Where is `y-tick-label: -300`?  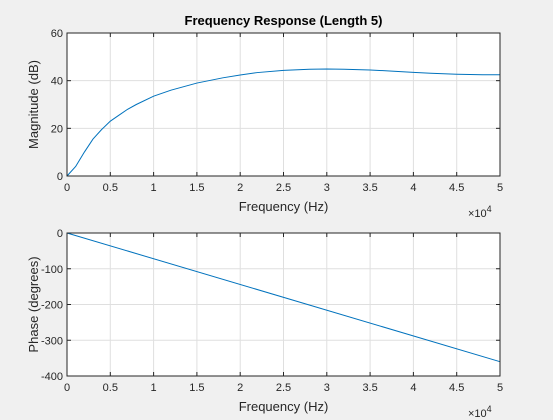
y-tick-label: -300 is located at coordinates (52, 341).